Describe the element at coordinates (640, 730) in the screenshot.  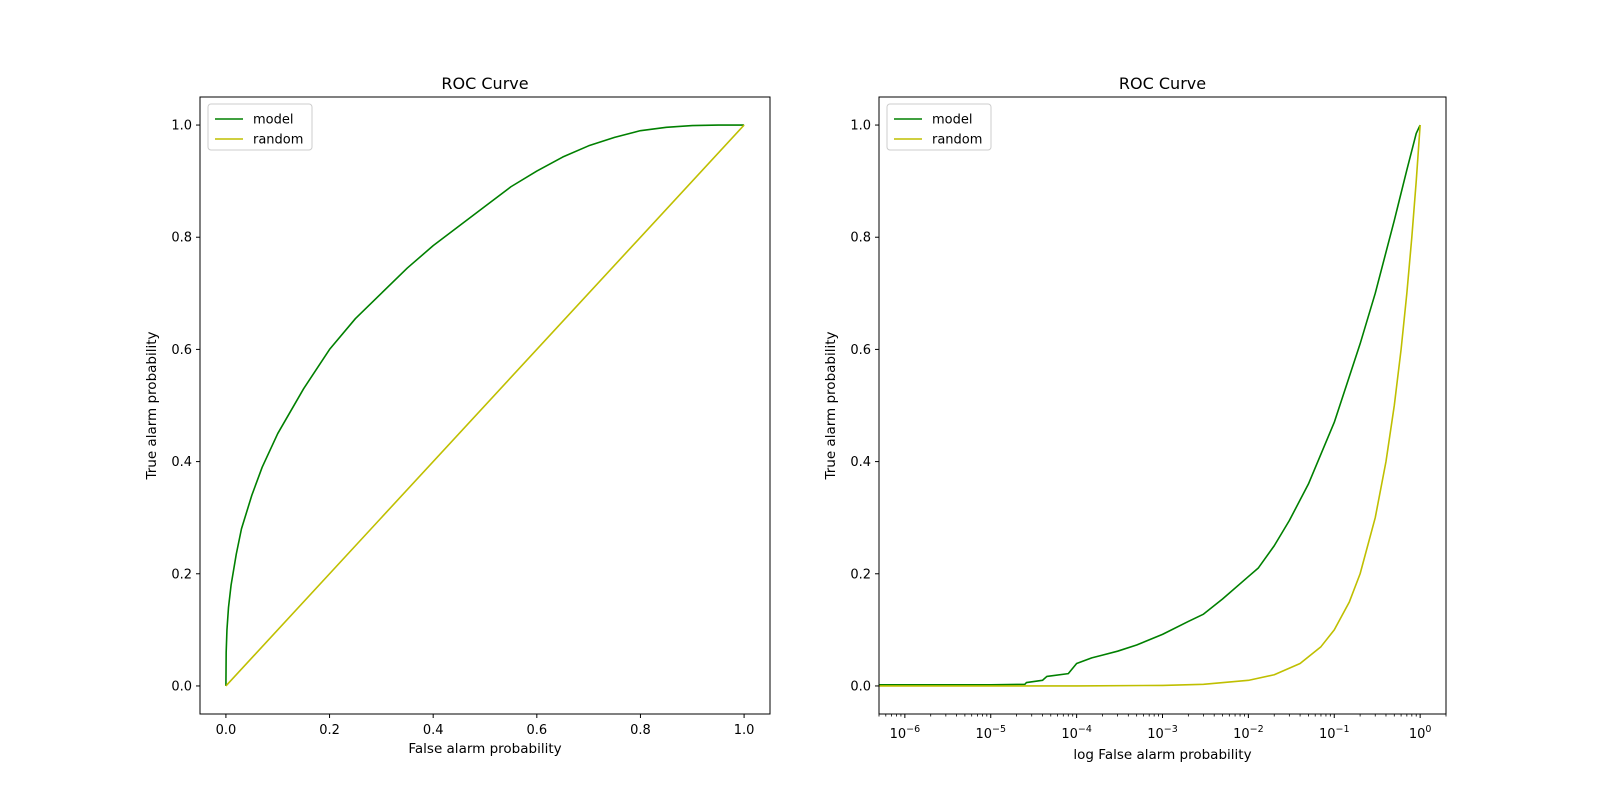
I see `x-tick-label: 0.8` at that location.